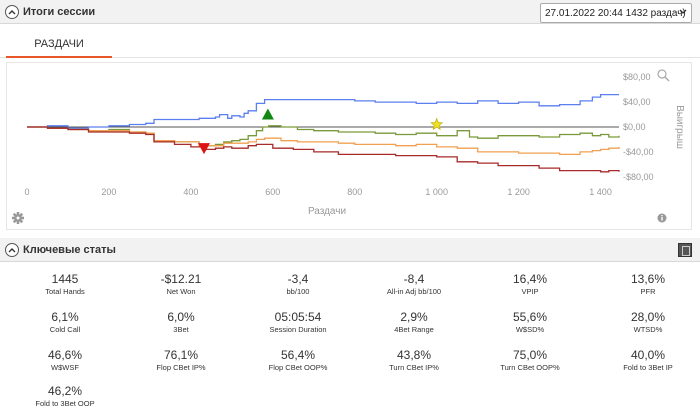  What do you see at coordinates (65, 403) in the screenshot?
I see `stat-label: Fold to 3Bet OOP` at bounding box center [65, 403].